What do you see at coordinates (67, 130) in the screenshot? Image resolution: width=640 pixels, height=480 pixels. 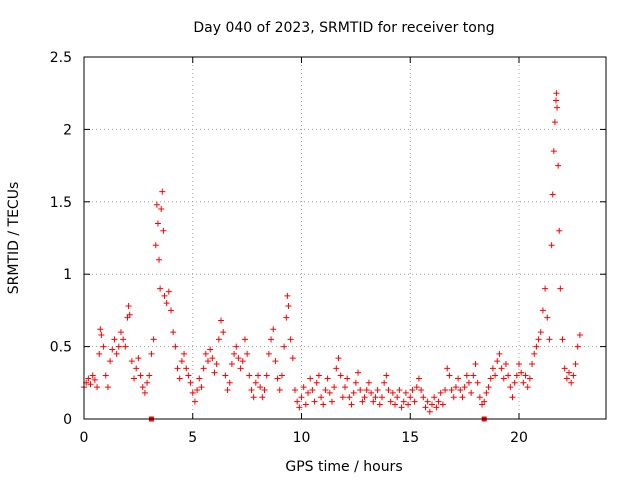 I see `y-tick-label: 2` at bounding box center [67, 130].